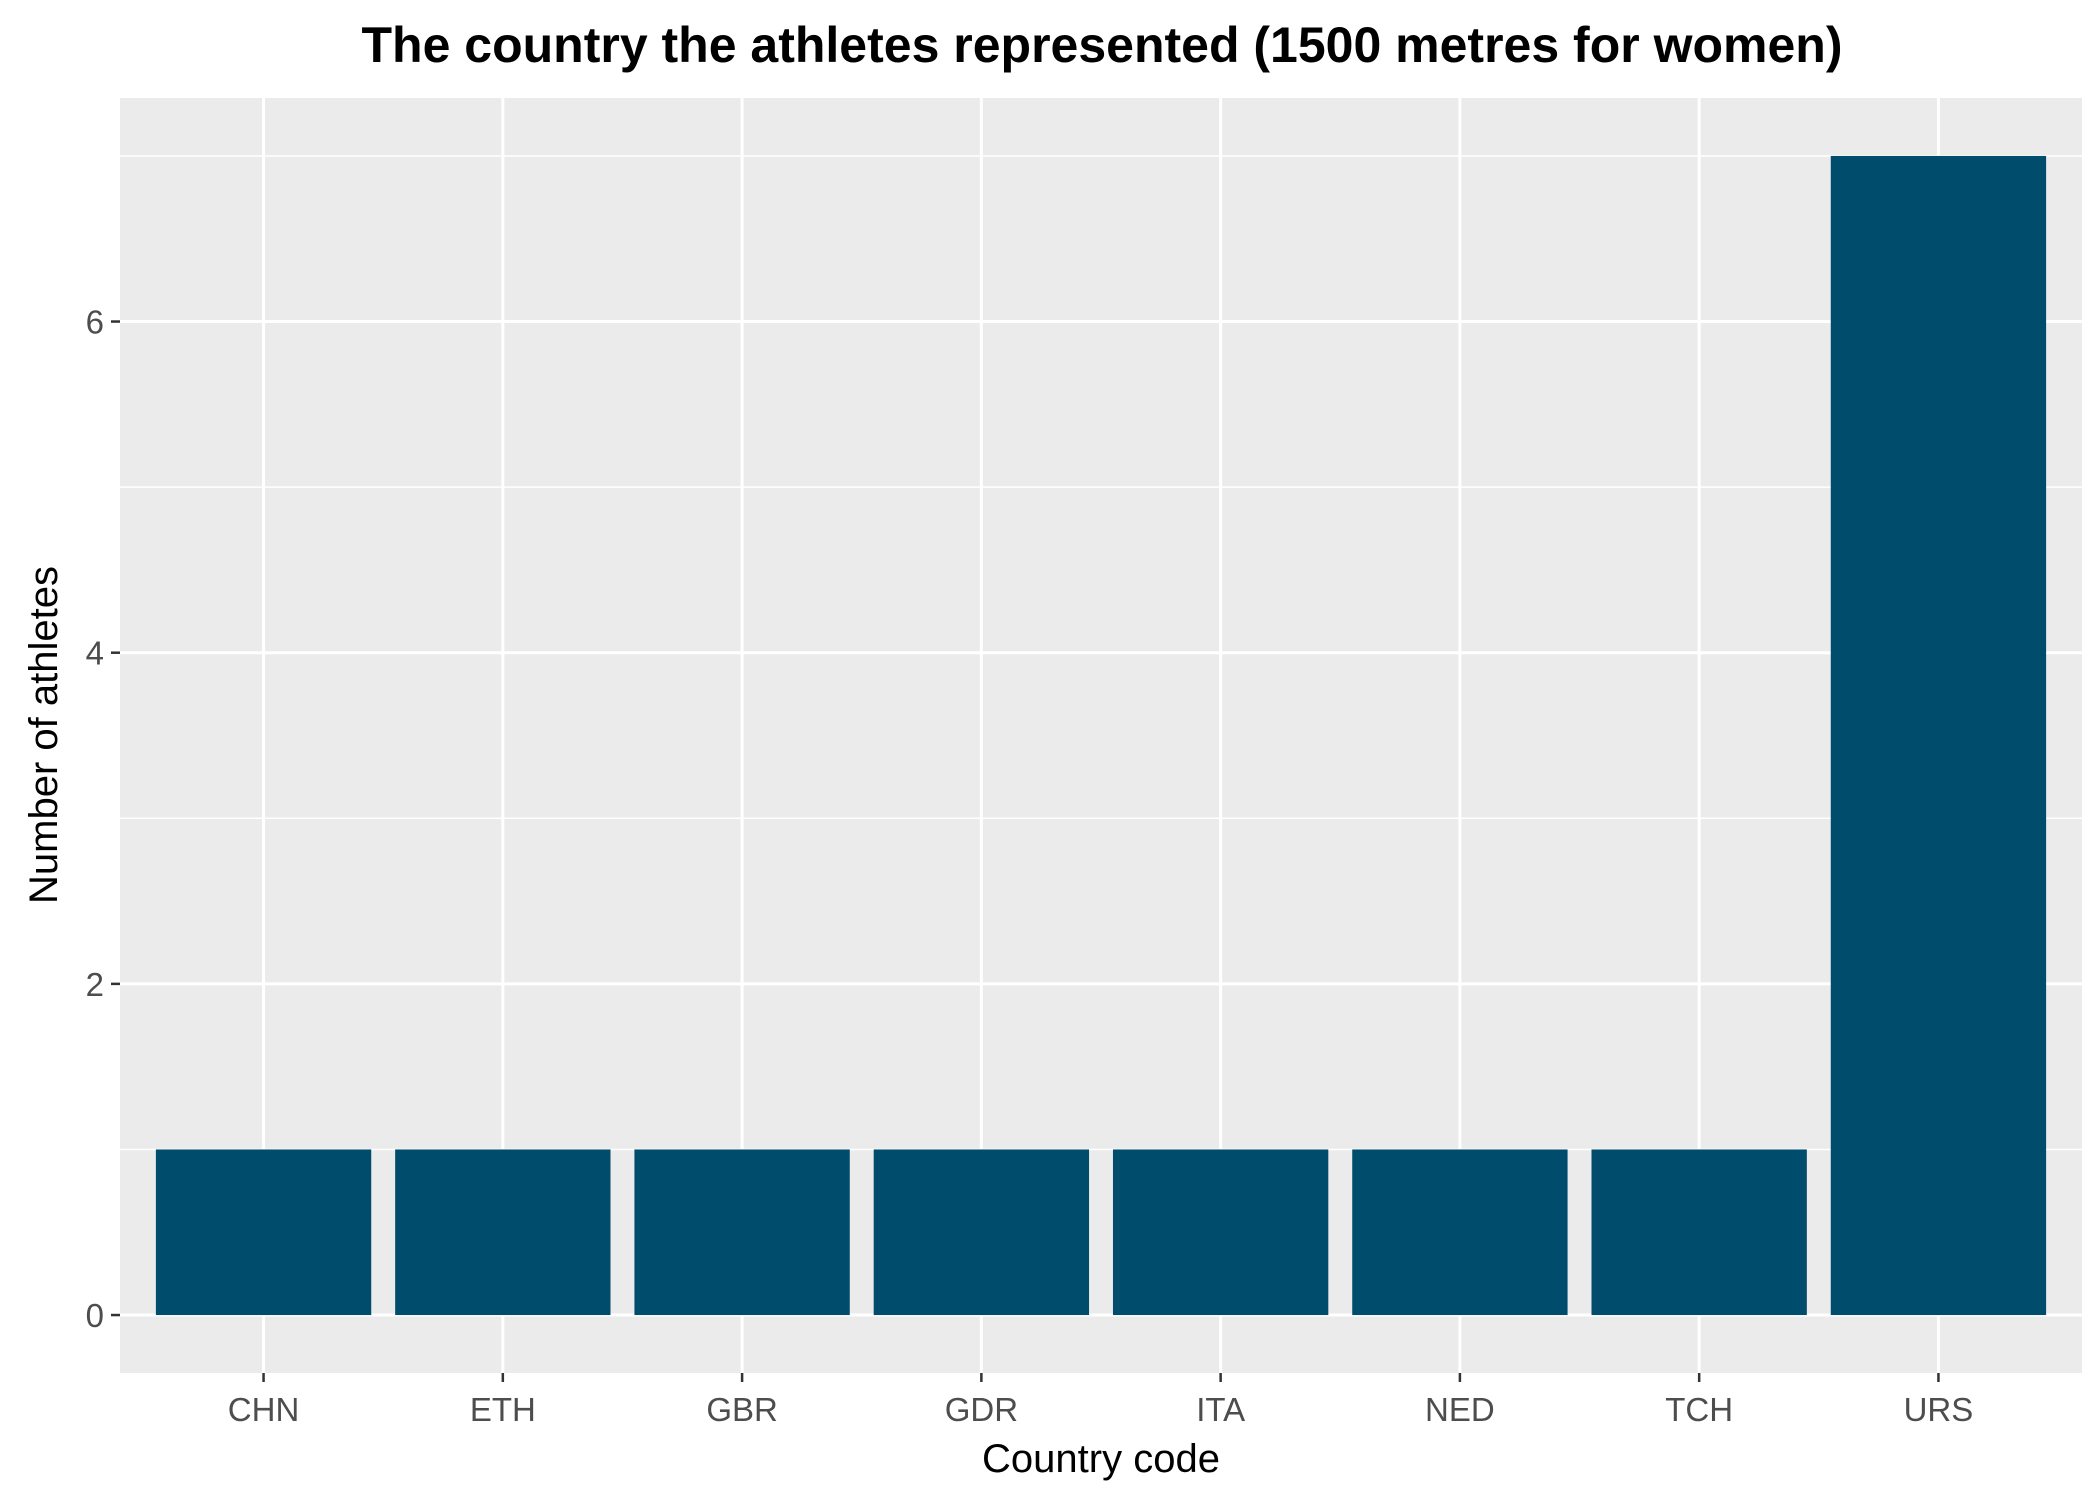 The image size is (2100, 1500). I want to click on y-tick-label: 2, so click(95, 984).